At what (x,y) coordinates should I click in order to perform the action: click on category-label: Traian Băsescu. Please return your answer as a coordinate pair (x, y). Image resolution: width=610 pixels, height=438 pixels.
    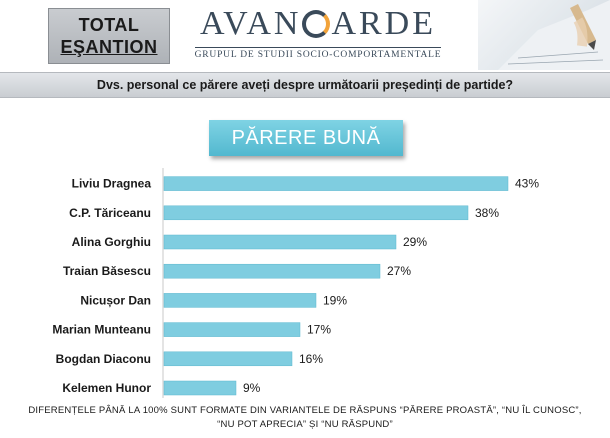
    Looking at the image, I should click on (107, 271).